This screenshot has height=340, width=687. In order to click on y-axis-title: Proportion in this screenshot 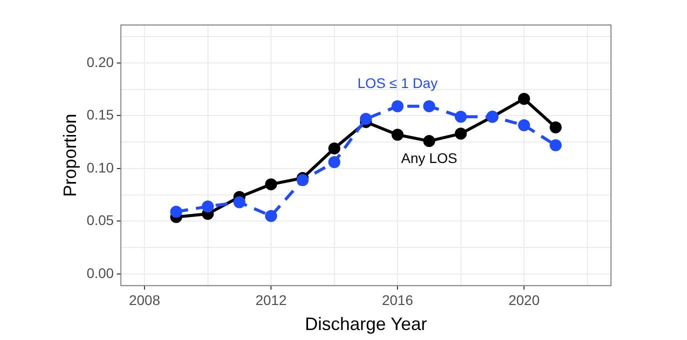, I will do `click(70, 155)`.